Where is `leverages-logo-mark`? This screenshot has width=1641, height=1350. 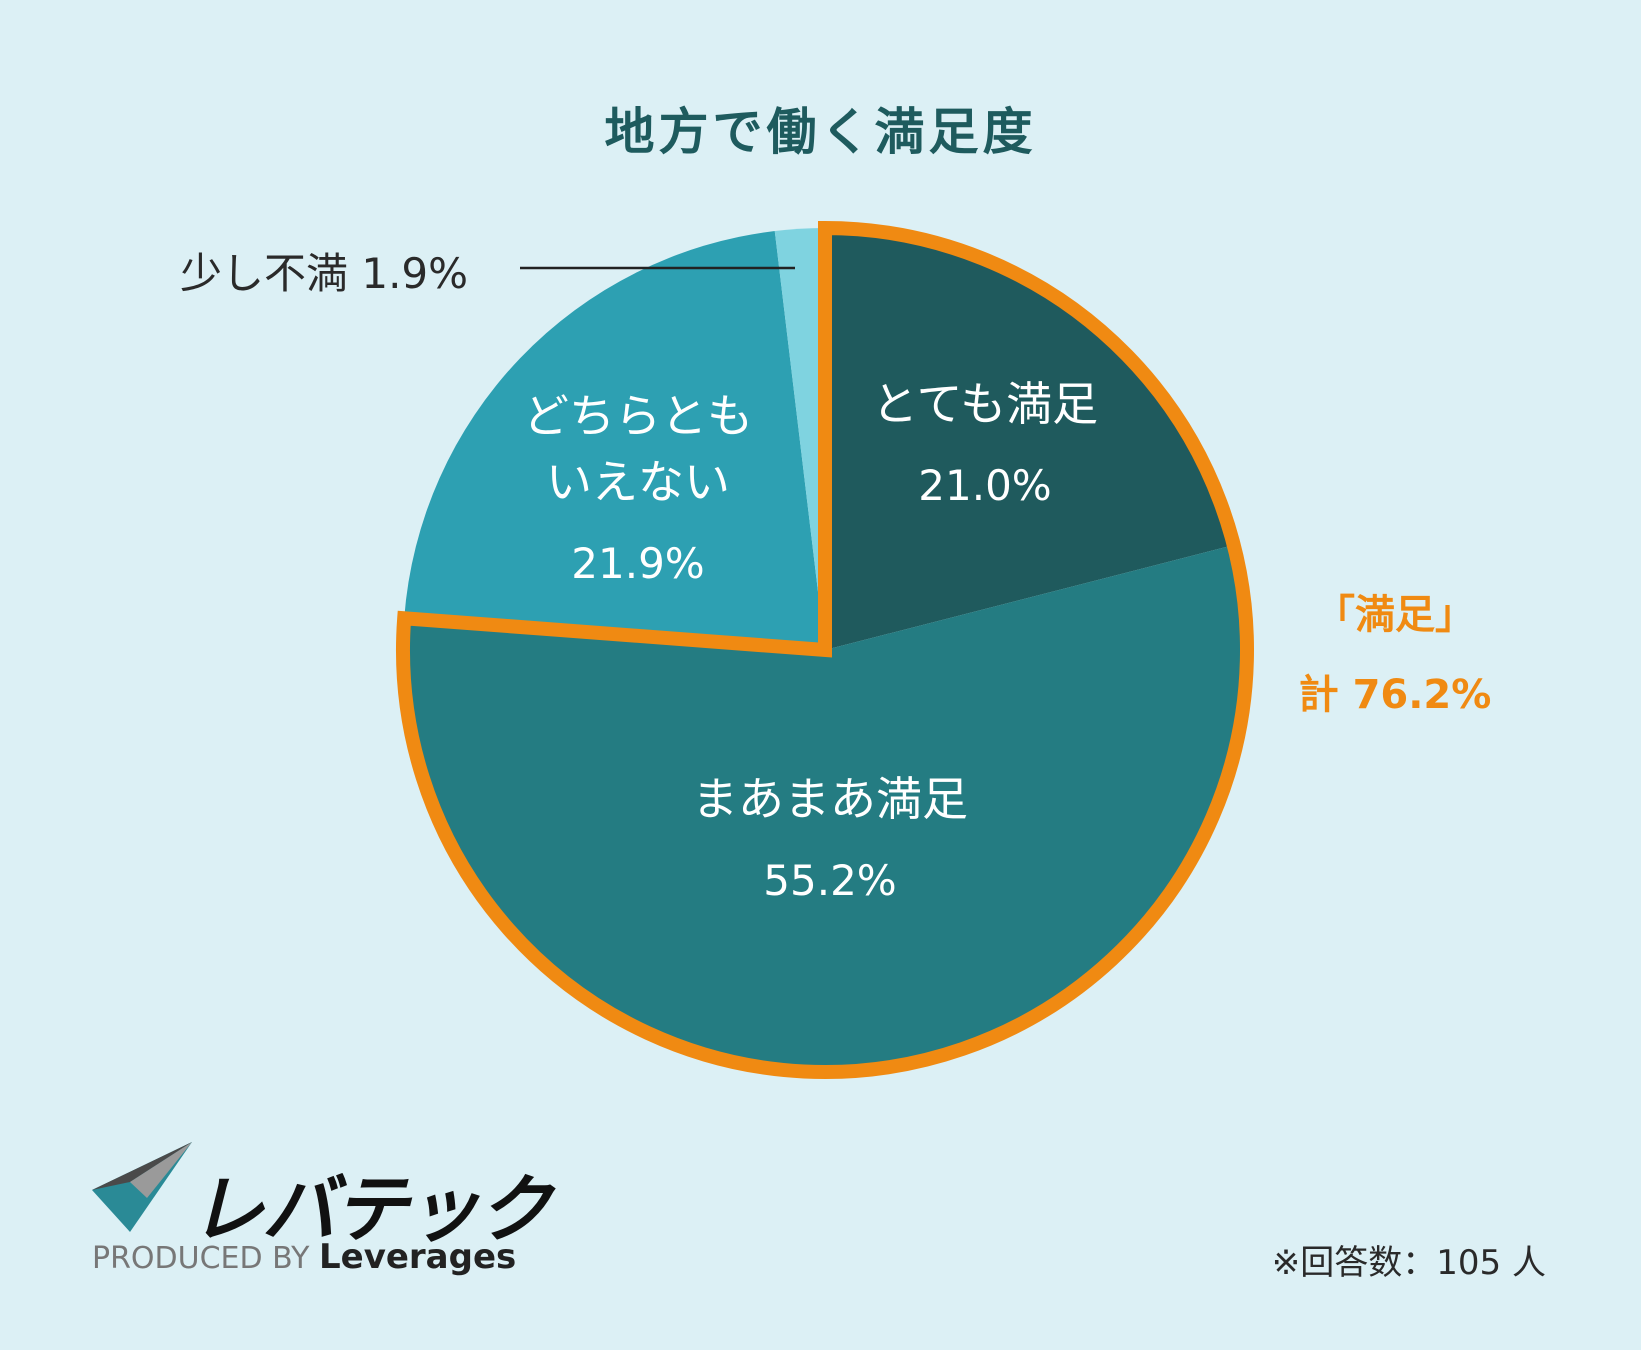
leverages-logo-mark is located at coordinates (142, 1189).